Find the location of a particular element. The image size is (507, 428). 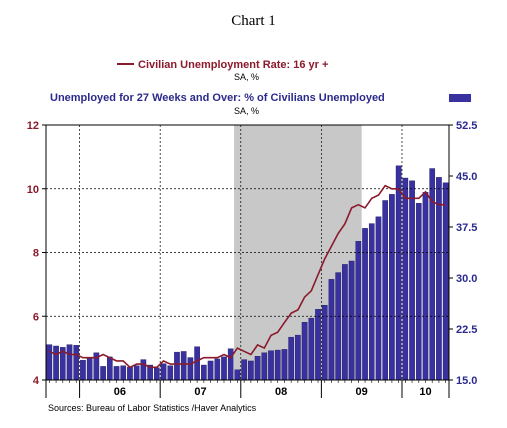

x-tick-label: 06 is located at coordinates (120, 392).